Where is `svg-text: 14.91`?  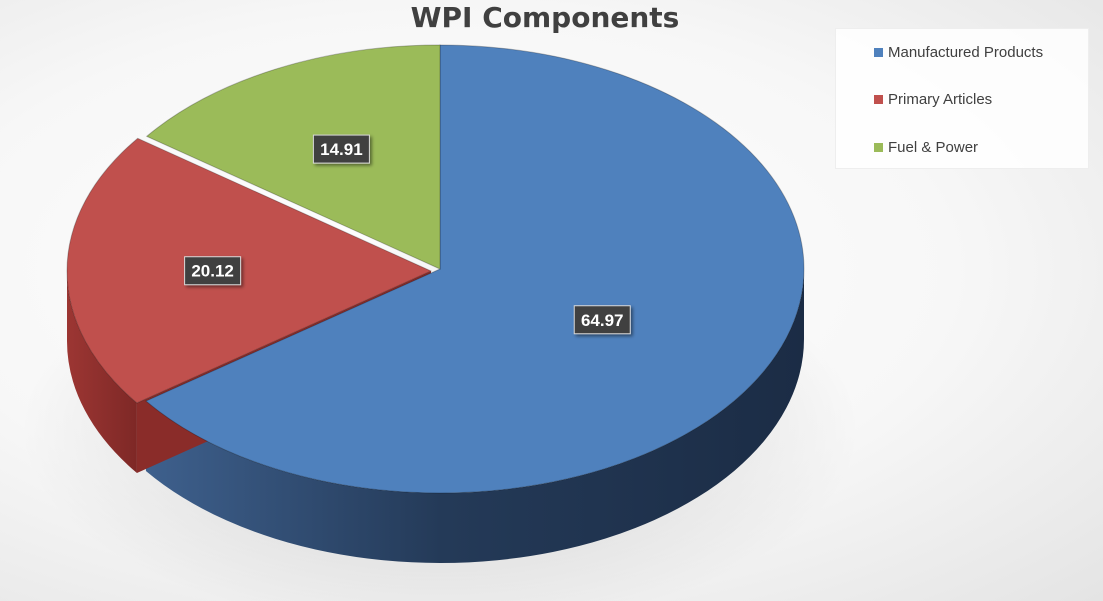
svg-text: 14.91 is located at coordinates (341, 149).